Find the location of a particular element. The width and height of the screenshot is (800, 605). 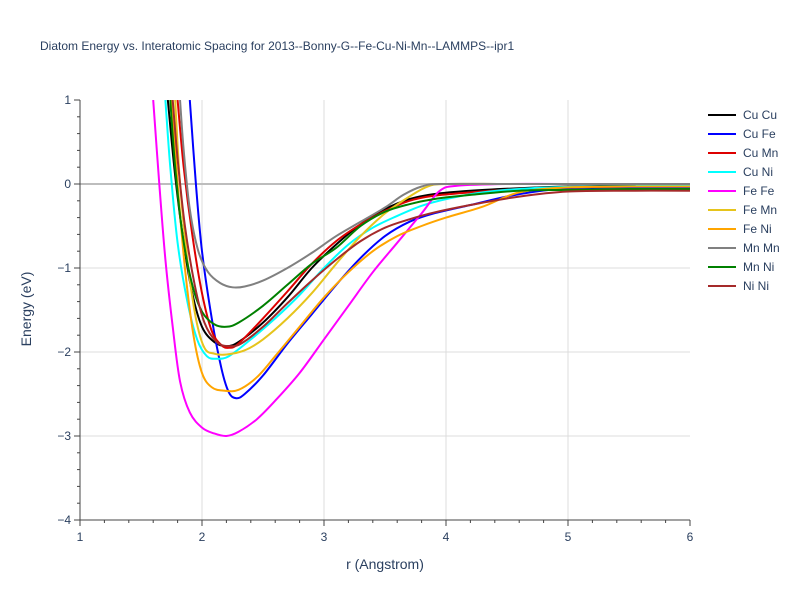

y-tick-label: −4 is located at coordinates (64, 520).